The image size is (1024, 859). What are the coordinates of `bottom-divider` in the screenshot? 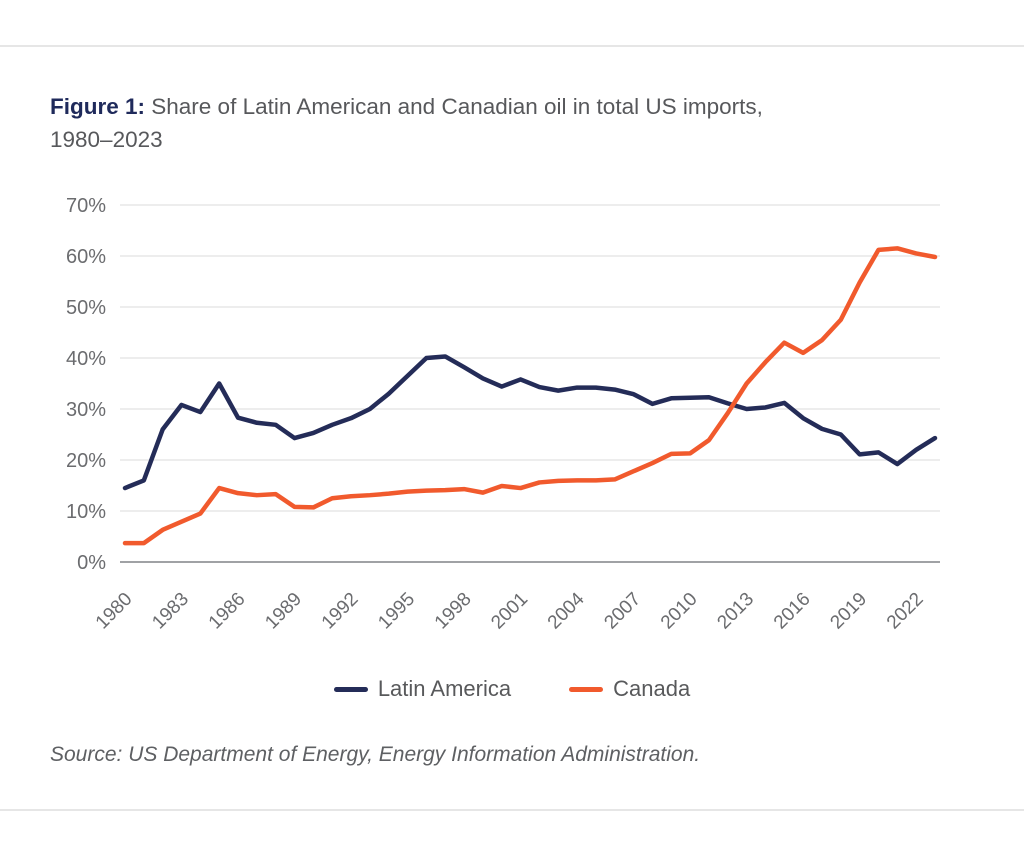 It's located at (512, 810).